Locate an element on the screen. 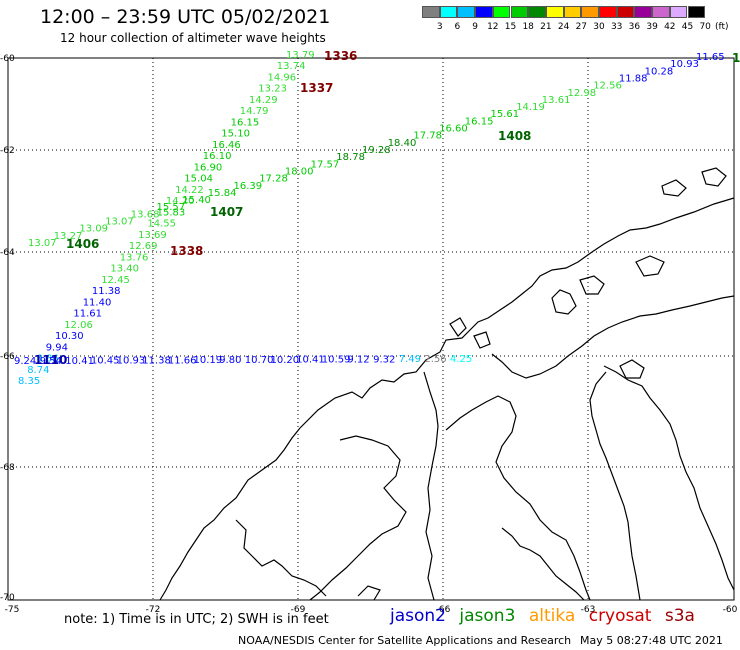  swh-value: 10.41 is located at coordinates (310, 360).